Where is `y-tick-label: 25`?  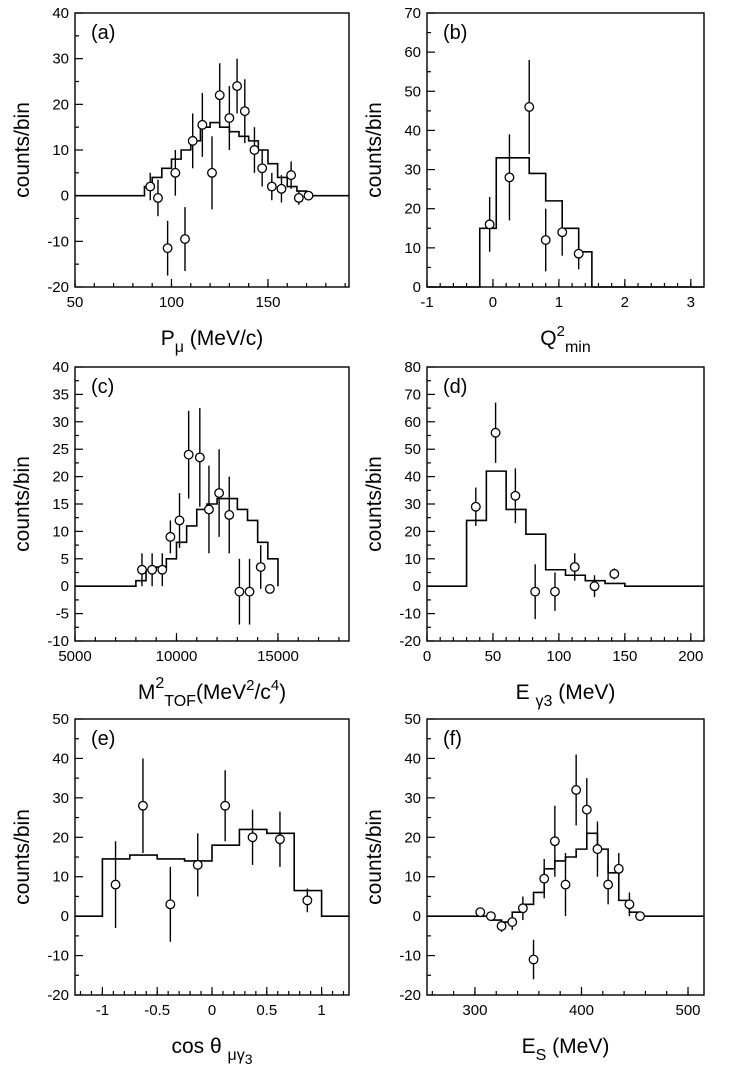
y-tick-label: 25 is located at coordinates (60, 449).